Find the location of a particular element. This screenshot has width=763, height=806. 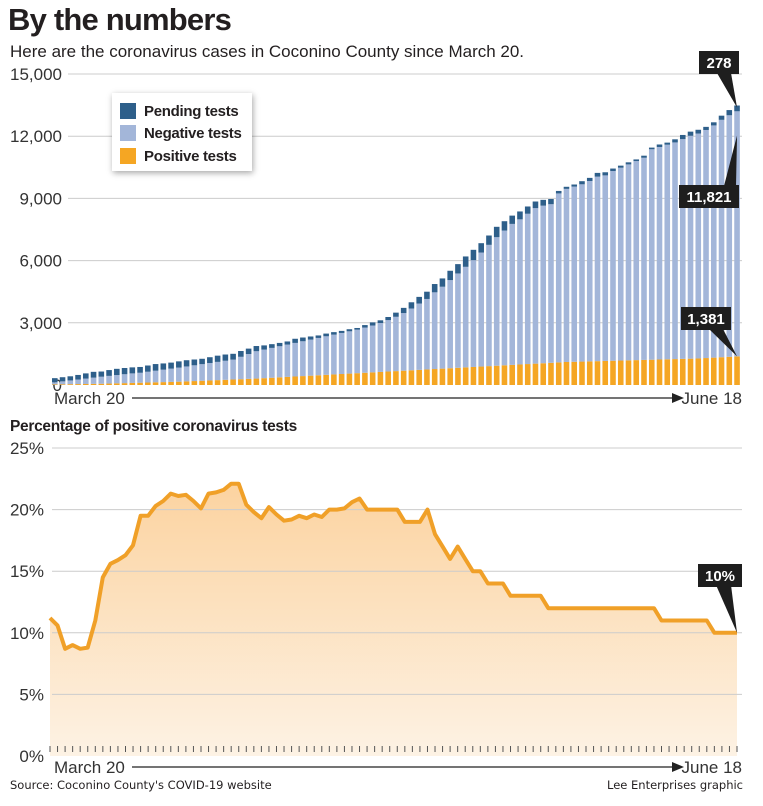

callout-positive-text: 1,381 is located at coordinates (706, 319).